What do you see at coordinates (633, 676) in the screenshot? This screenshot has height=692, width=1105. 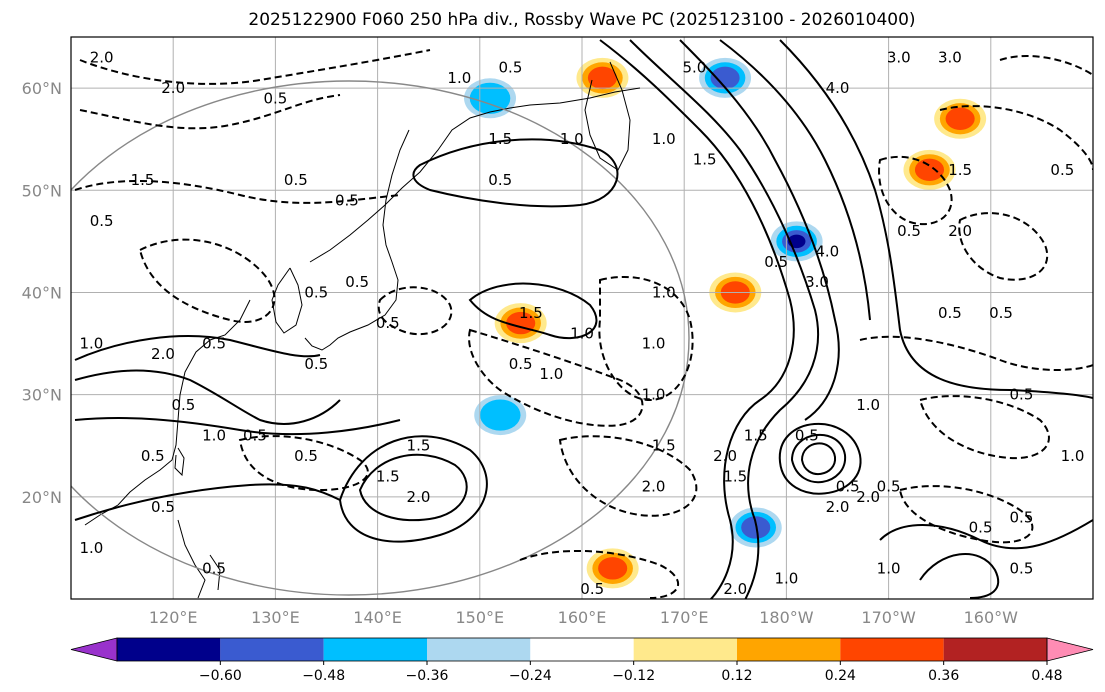 I see `colorbar-tick-label-4: −0.12` at bounding box center [633, 676].